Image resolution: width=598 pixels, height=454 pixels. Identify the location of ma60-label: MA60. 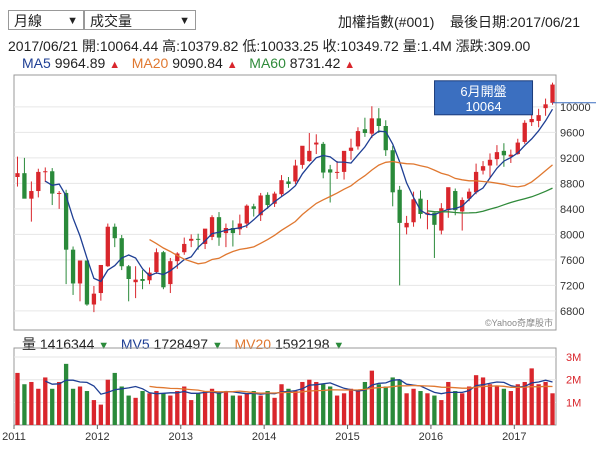
(267, 63).